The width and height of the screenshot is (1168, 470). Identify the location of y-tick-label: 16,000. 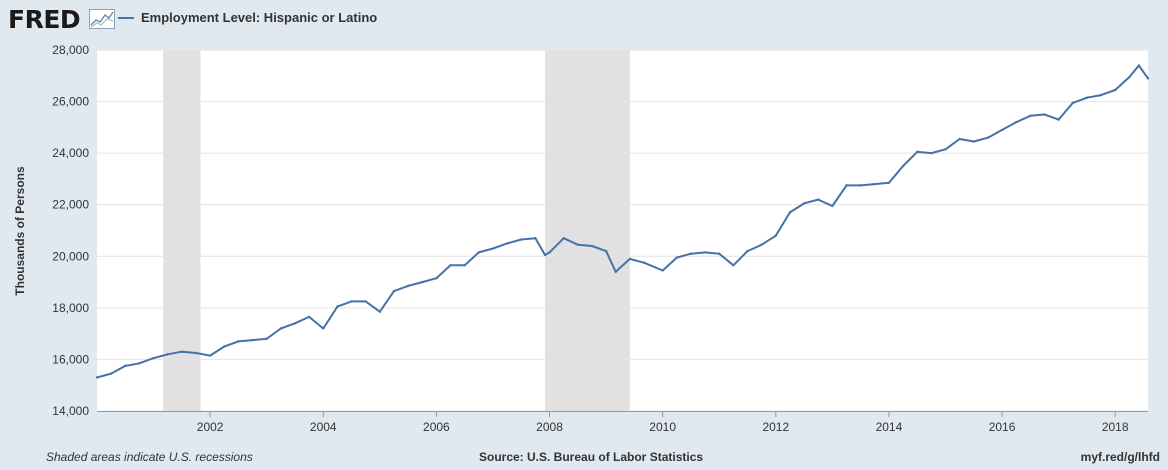
(70, 359).